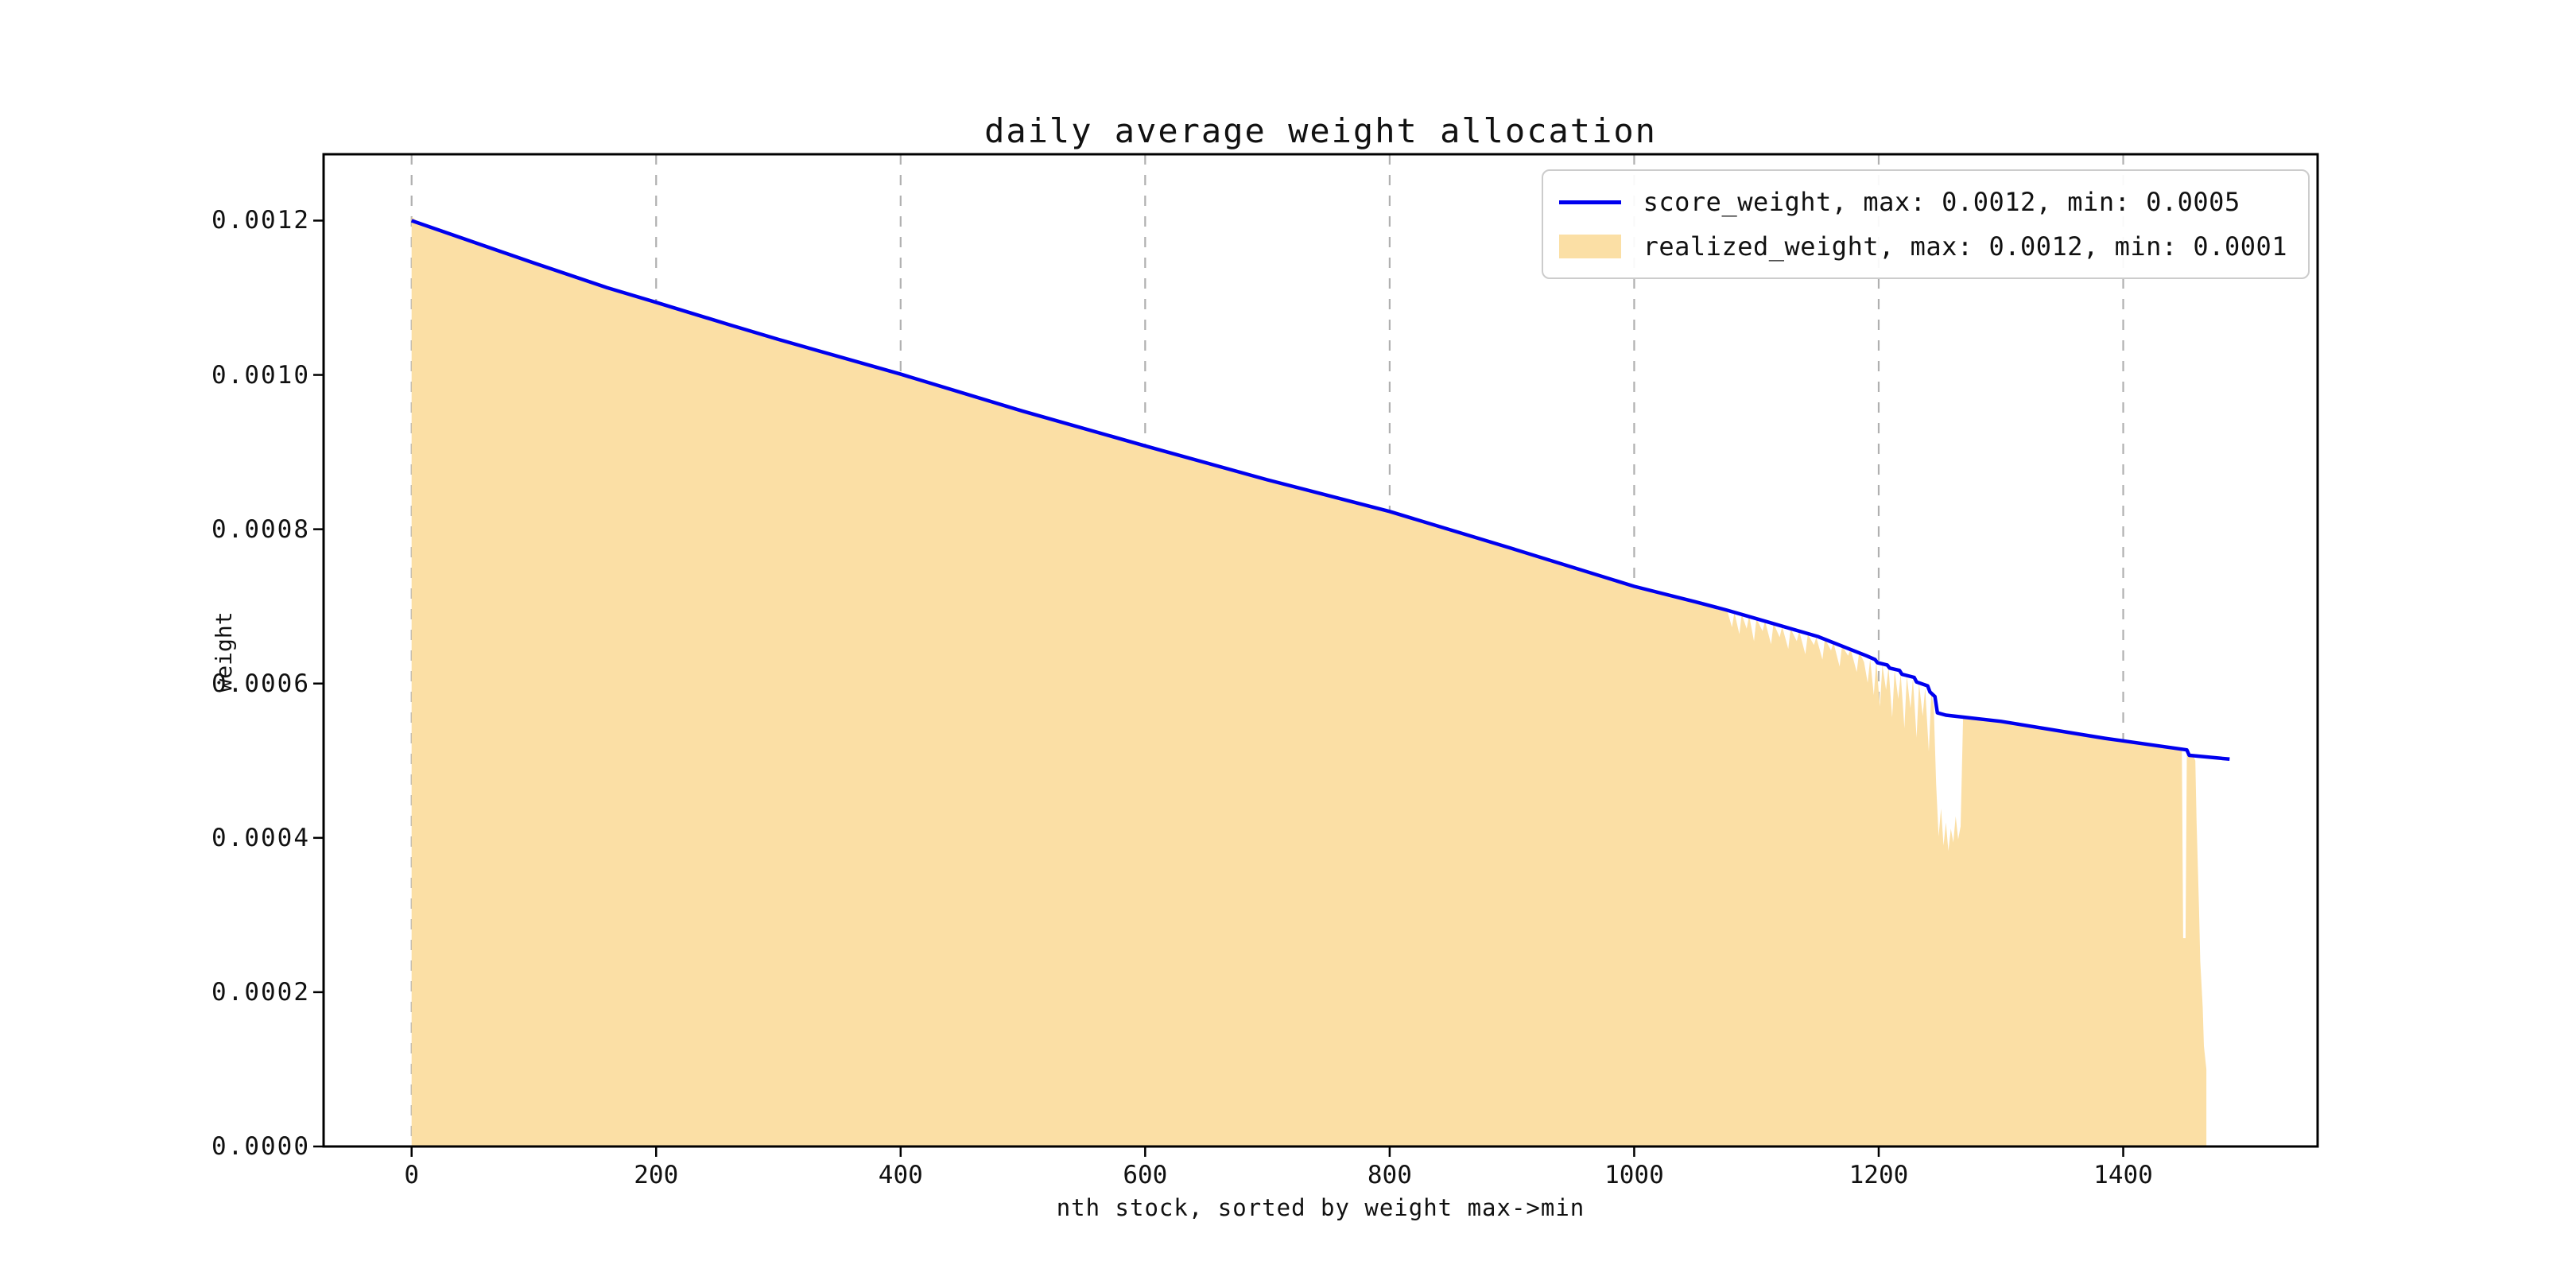 The width and height of the screenshot is (2576, 1288). Describe the element at coordinates (261, 684) in the screenshot. I see `y-tick-label: 0.0006` at that location.